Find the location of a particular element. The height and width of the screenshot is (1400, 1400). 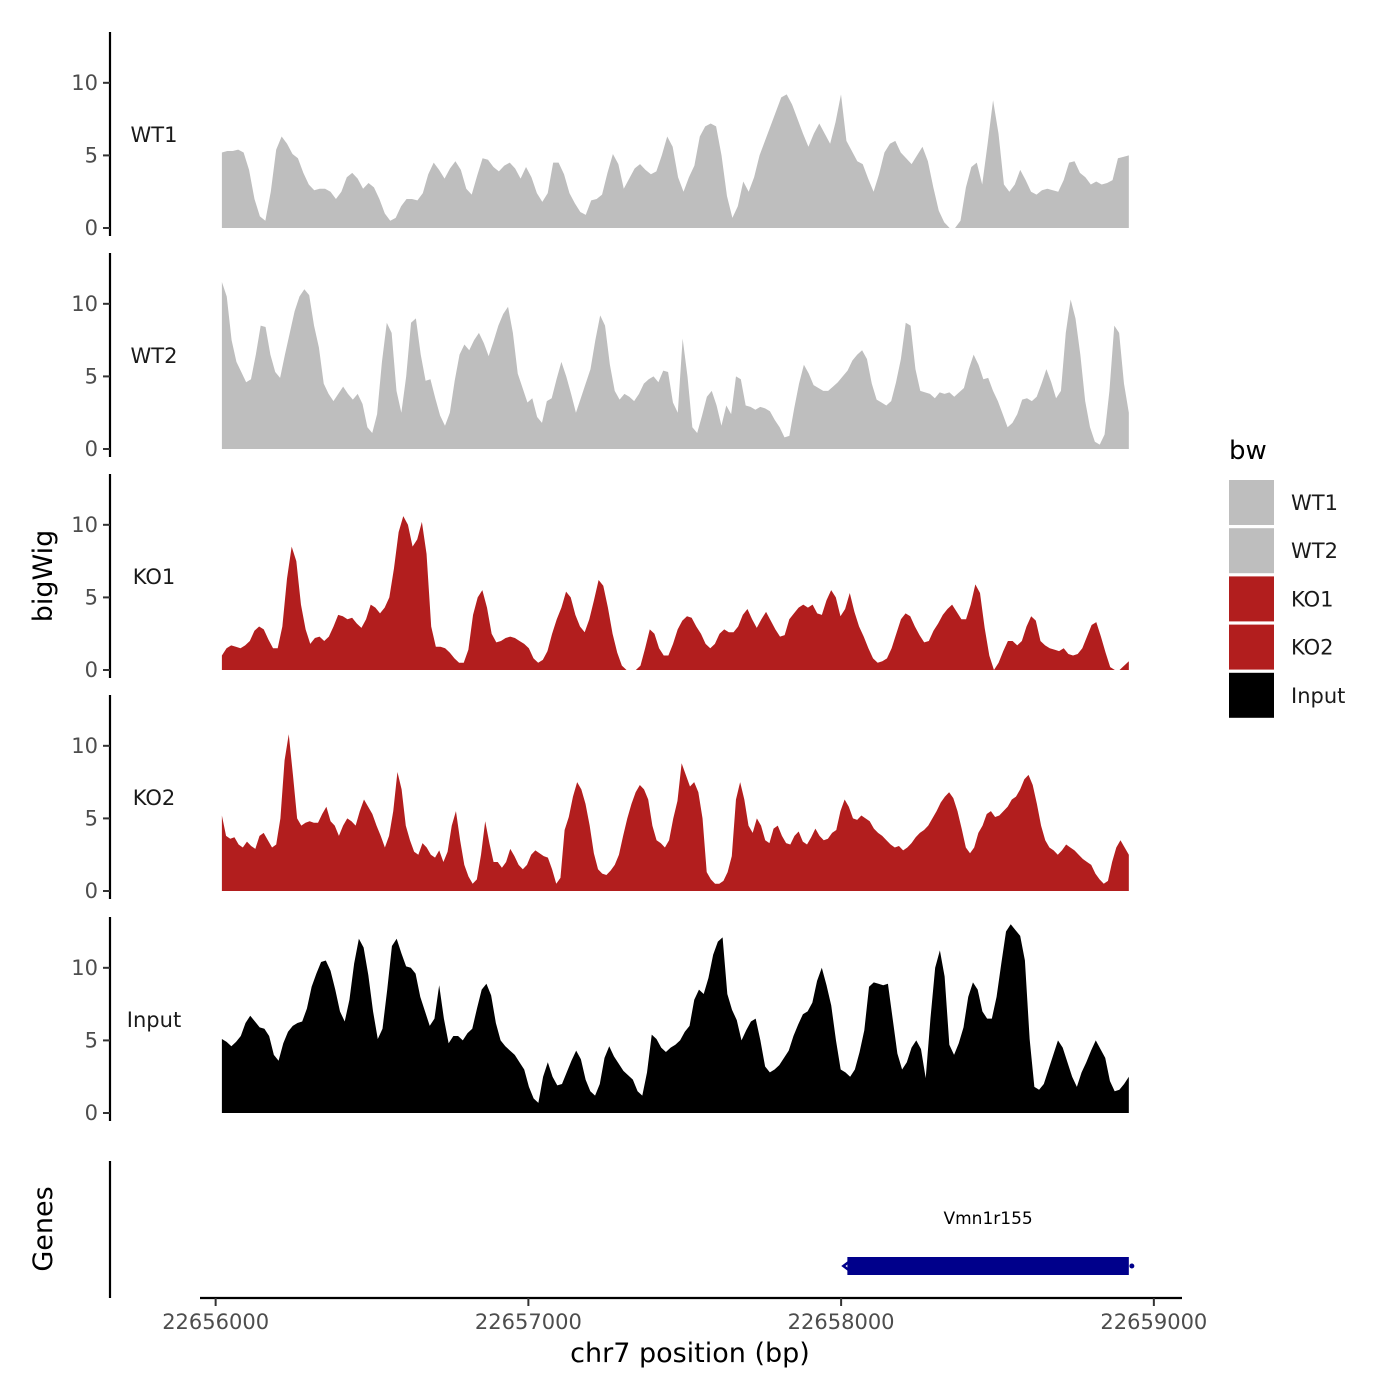

legend-swatch-ko2 is located at coordinates (1251, 647).